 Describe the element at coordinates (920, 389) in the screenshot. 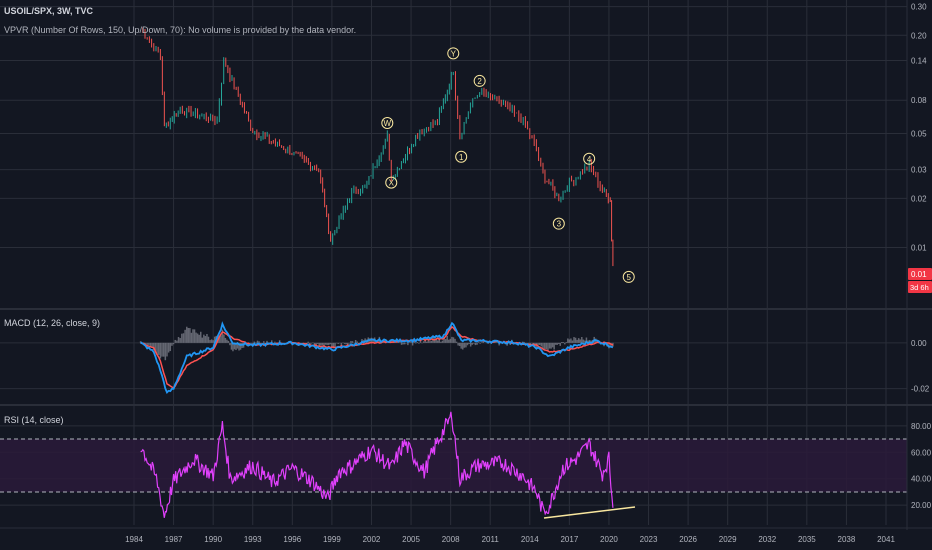

I see `macd-axis-tick: -0.02` at that location.